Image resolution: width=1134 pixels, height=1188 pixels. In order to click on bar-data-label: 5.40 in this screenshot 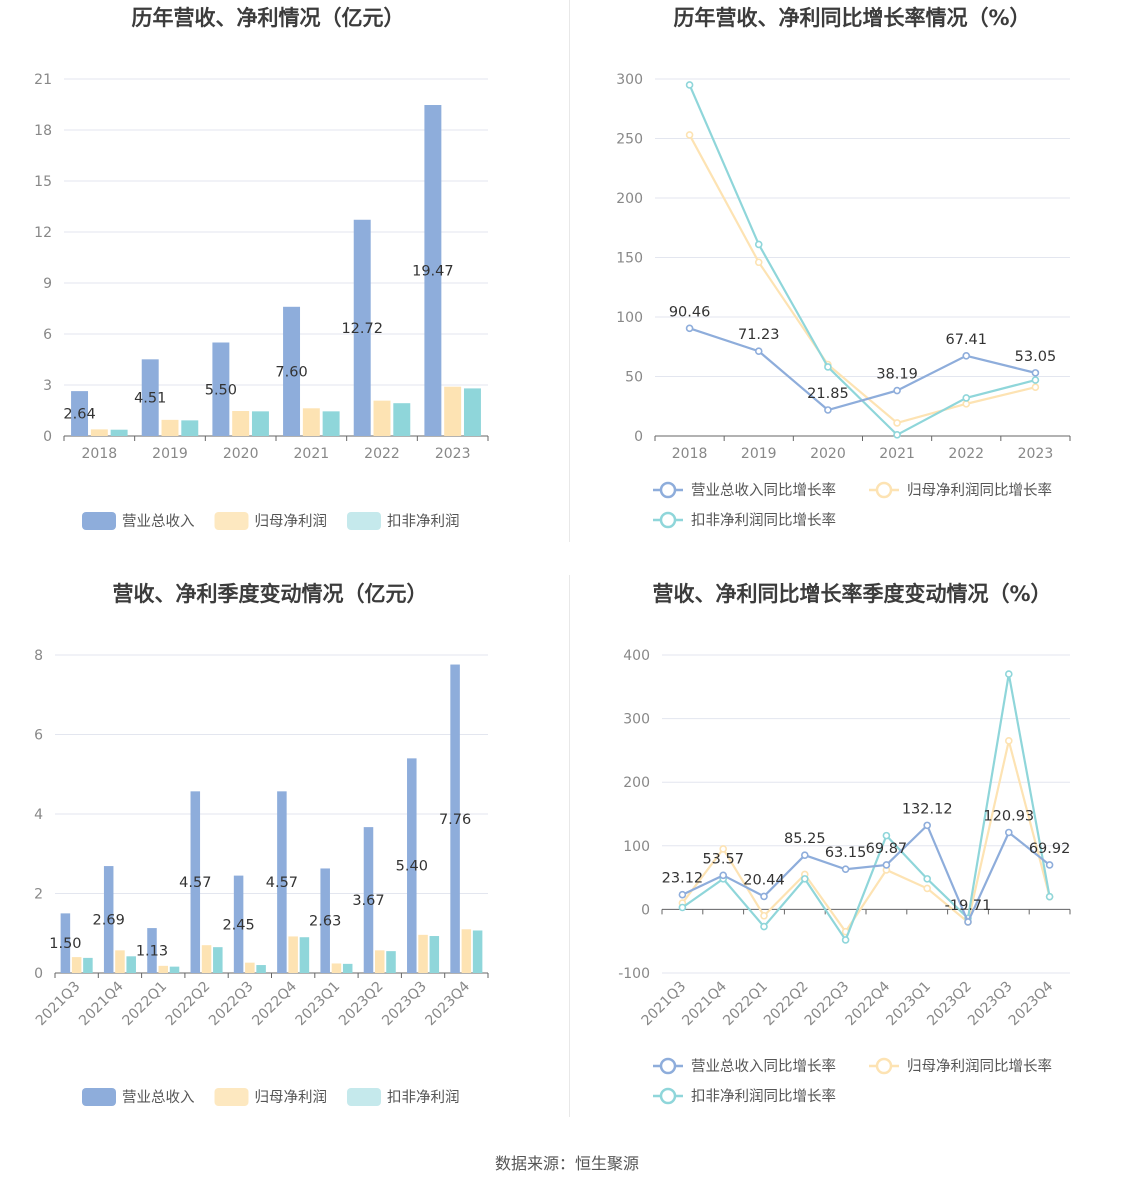, I will do `click(412, 867)`.